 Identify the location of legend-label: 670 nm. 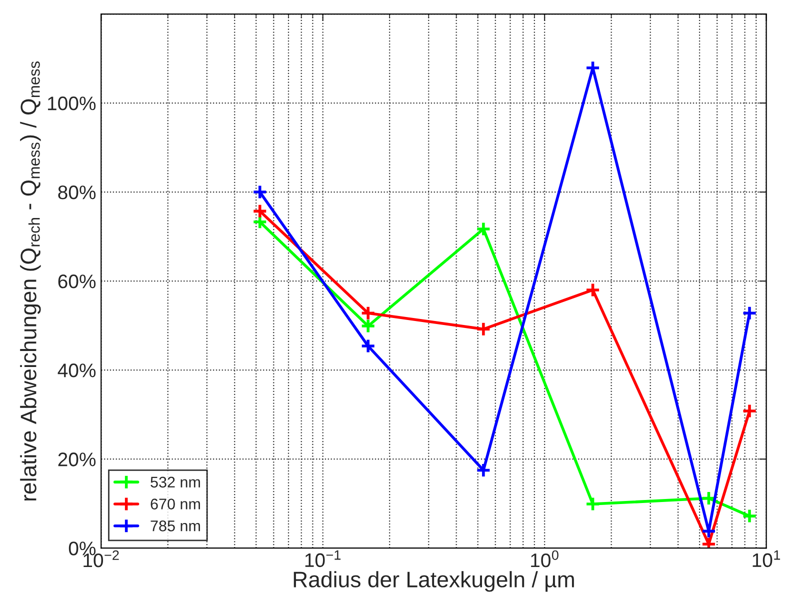
(175, 504).